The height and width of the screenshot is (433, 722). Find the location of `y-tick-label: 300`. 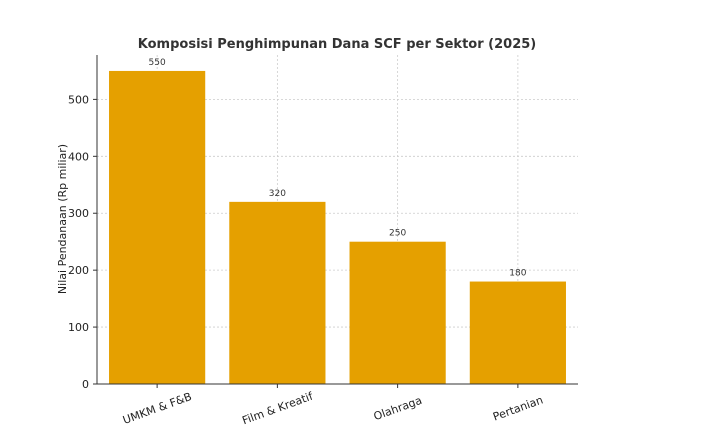

y-tick-label: 300 is located at coordinates (78, 213).